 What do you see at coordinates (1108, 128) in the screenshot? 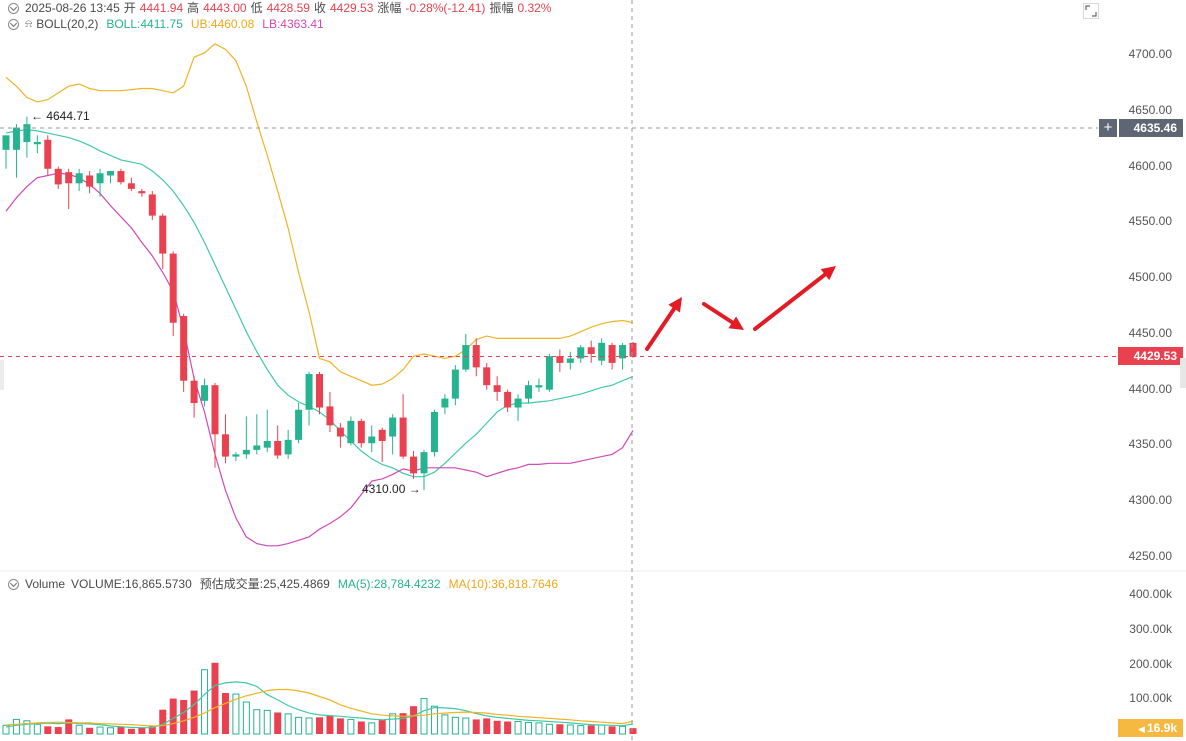
I see `add-price-alert-plus-icon: +` at bounding box center [1108, 128].